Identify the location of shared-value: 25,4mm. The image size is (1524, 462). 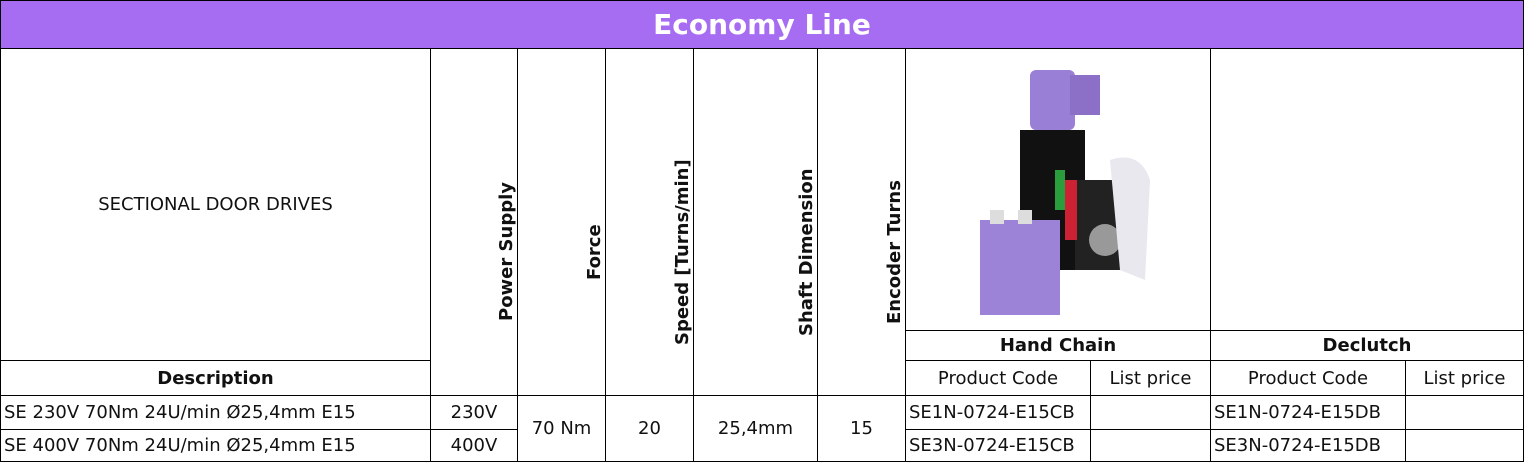
(755, 428).